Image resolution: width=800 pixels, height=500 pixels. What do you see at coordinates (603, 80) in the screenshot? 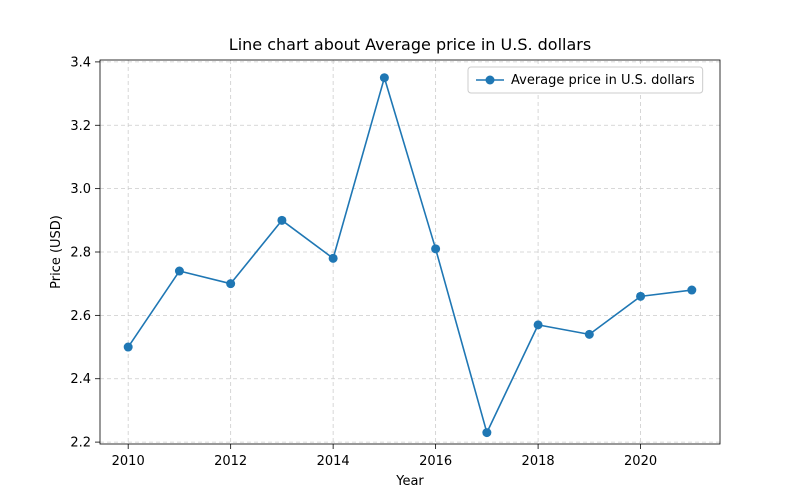
I see `legend-series-label: Average price in U.S. dollars` at bounding box center [603, 80].